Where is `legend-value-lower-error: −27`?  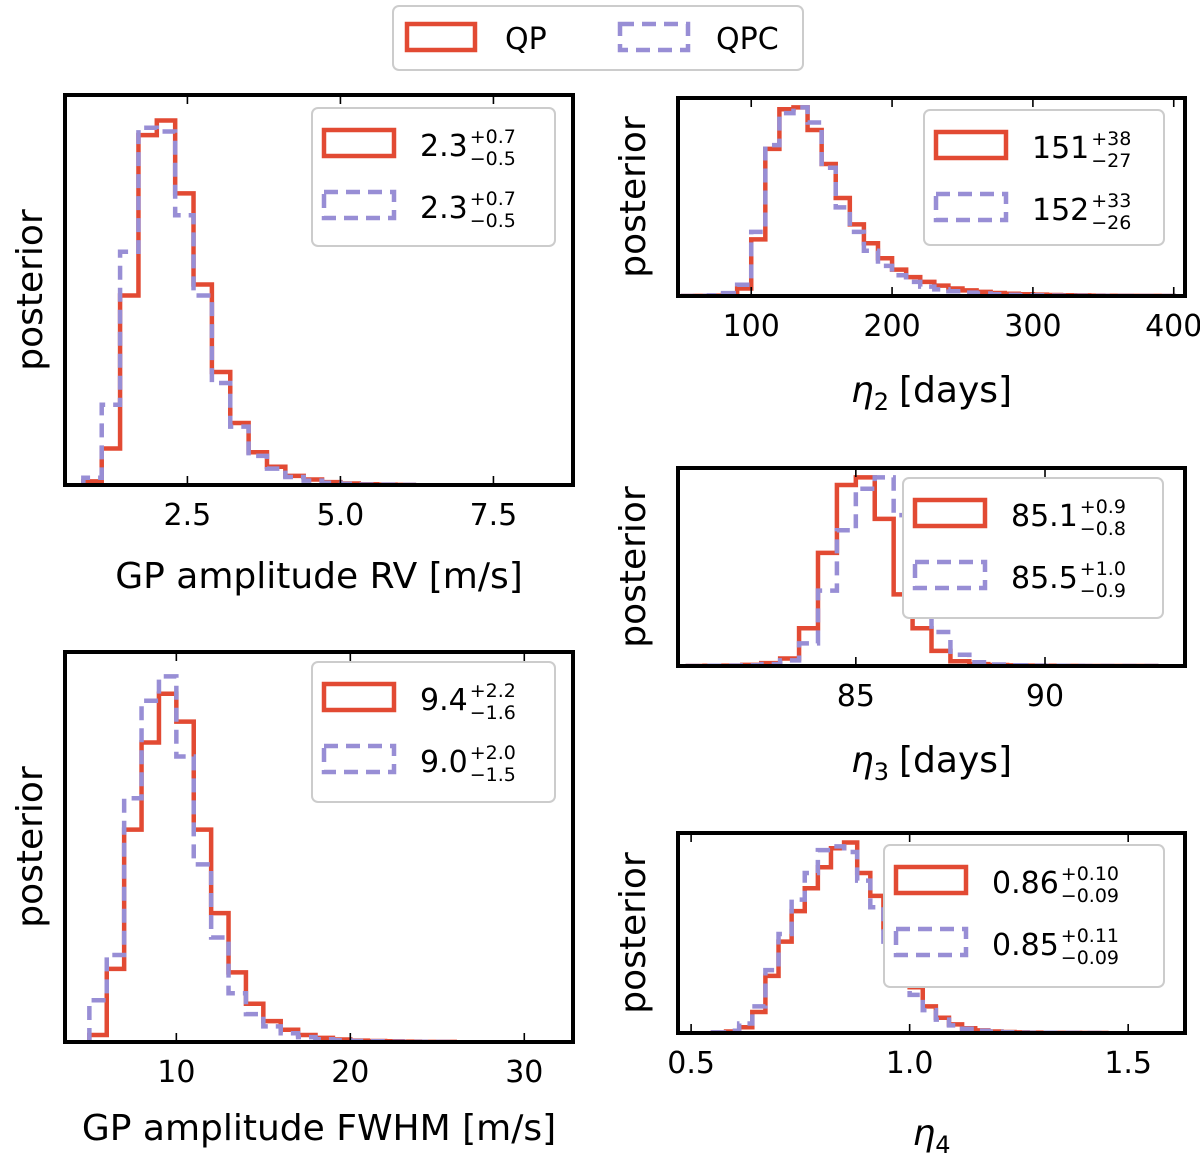
legend-value-lower-error: −27 is located at coordinates (1111, 161).